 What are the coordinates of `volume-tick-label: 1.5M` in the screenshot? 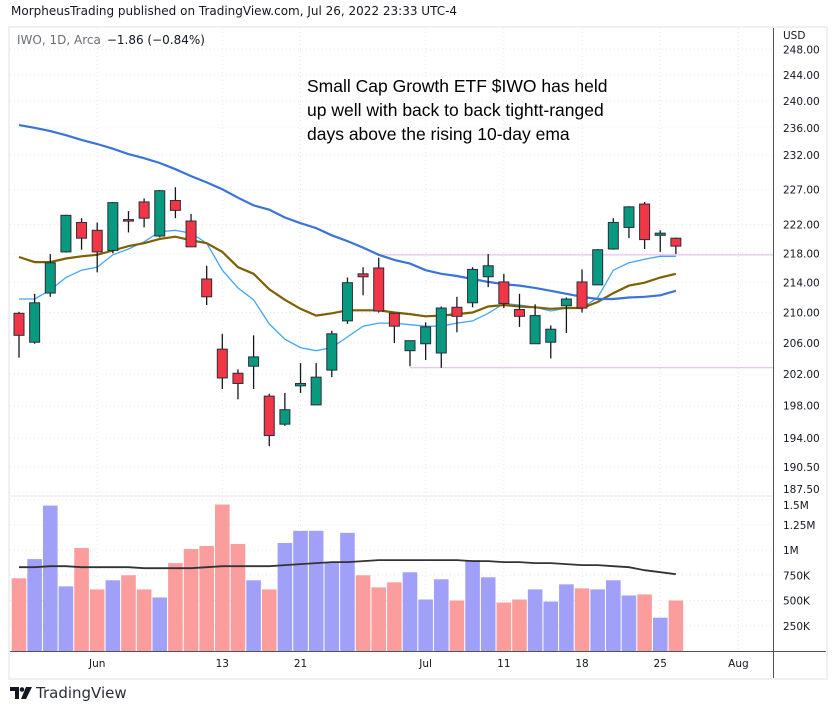 It's located at (796, 506).